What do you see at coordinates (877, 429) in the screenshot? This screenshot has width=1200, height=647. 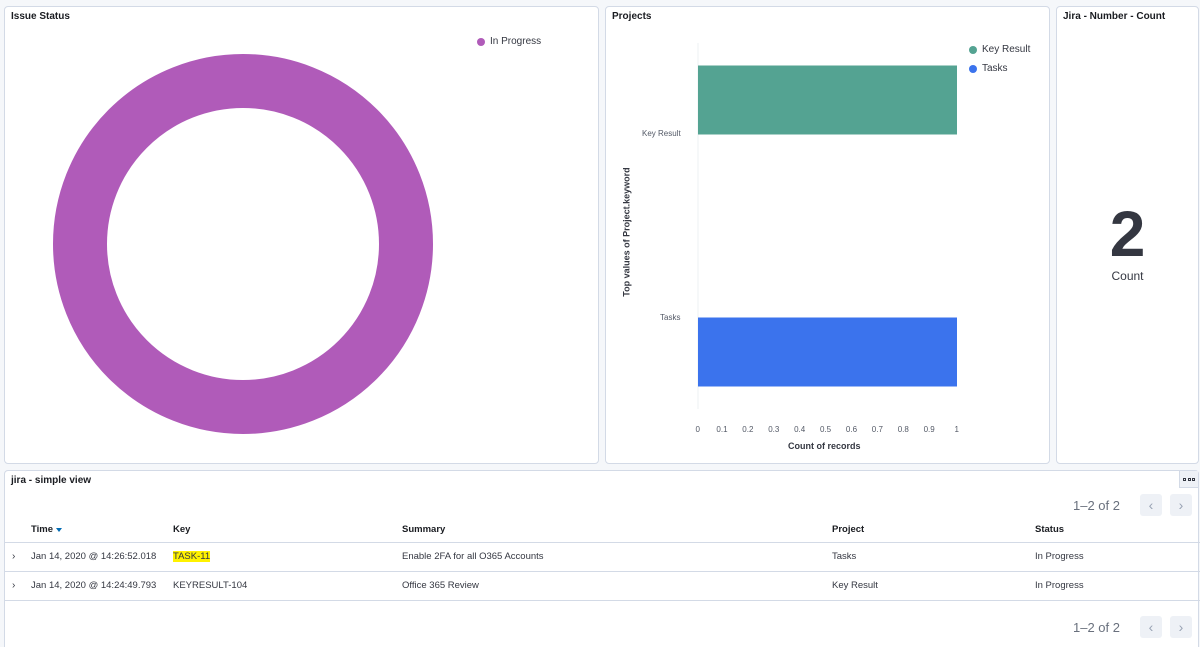 I see `x-tick-label: 0.7` at bounding box center [877, 429].